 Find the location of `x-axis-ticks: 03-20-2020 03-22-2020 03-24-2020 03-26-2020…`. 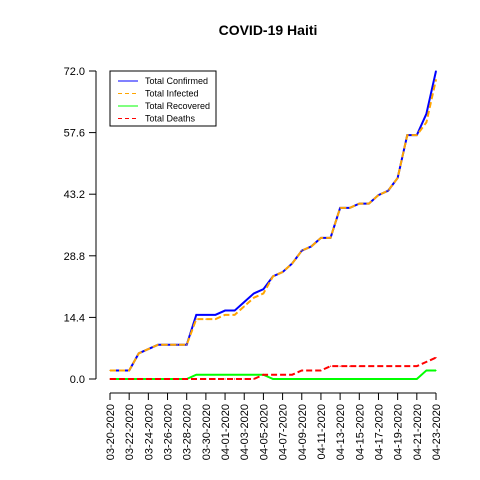

x-axis-ticks: 03-20-2020 03-22-2020 03-24-2020 03-26-2020… is located at coordinates (274, 426).